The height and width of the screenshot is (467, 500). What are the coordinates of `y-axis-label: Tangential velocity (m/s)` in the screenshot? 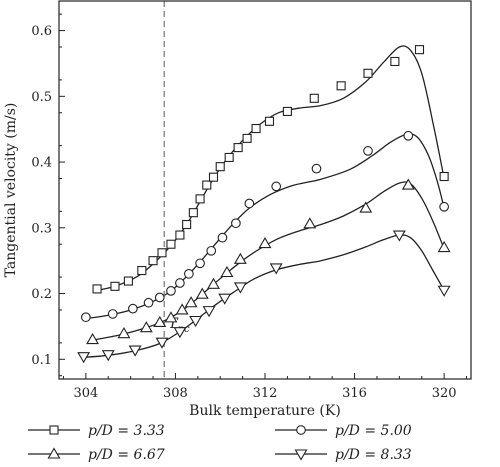 It's located at (11, 190).